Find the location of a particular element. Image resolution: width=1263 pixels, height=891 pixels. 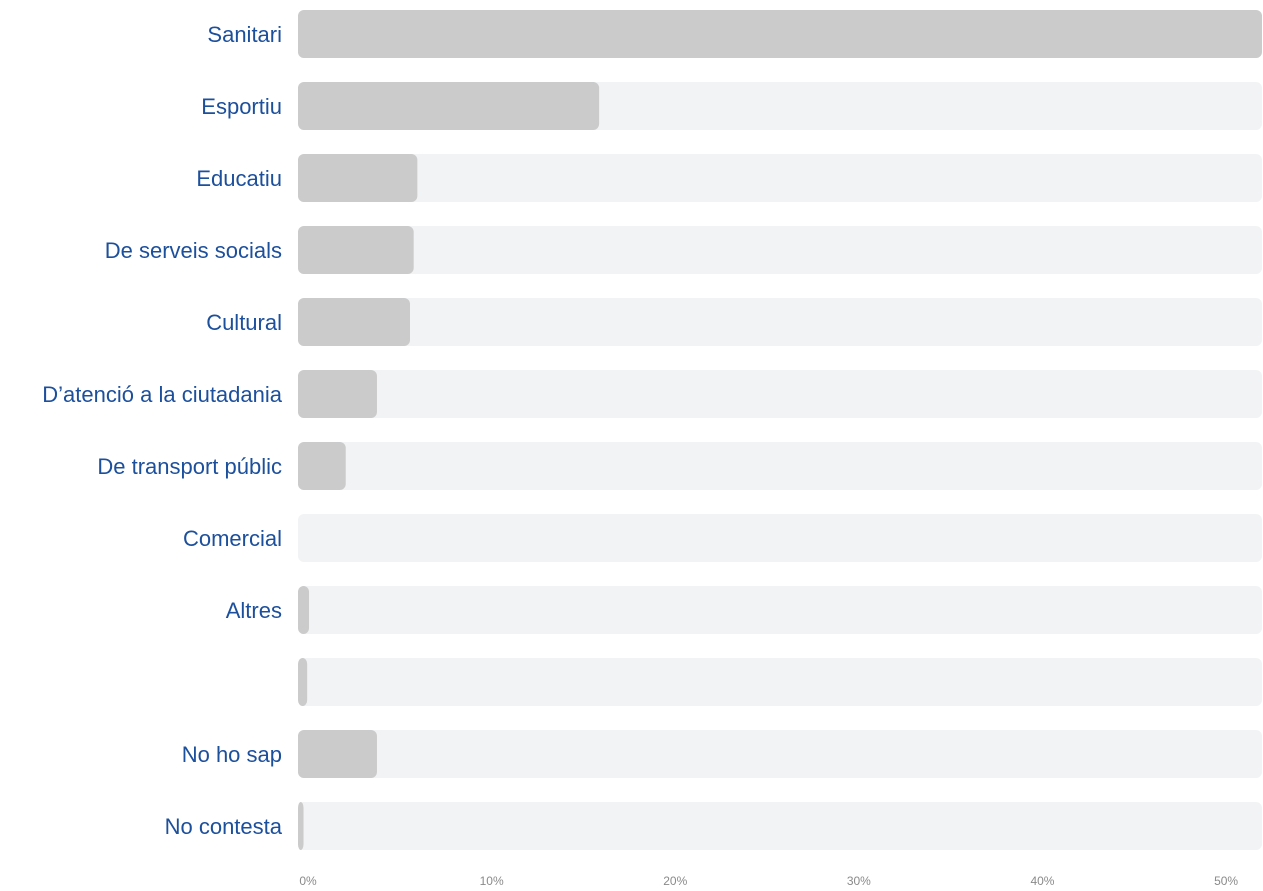

category-label: Cultural is located at coordinates (244, 322).